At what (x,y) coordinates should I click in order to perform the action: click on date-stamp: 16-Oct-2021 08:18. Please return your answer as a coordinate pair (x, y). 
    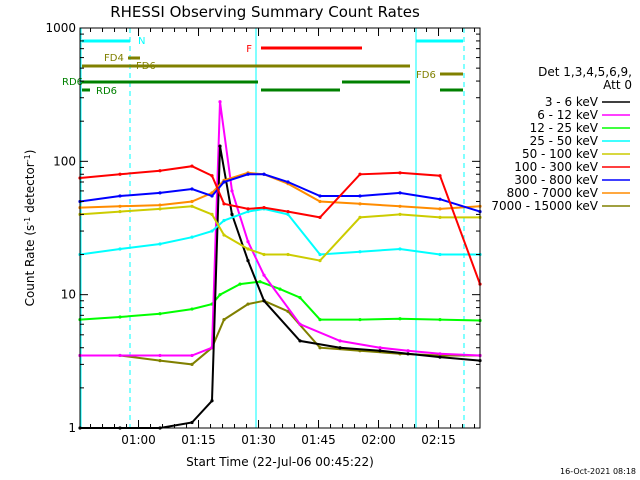
    Looking at the image, I should click on (598, 471).